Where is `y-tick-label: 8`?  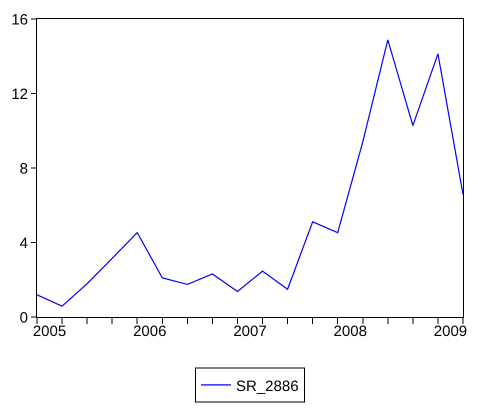 y-tick-label: 8 is located at coordinates (24, 169).